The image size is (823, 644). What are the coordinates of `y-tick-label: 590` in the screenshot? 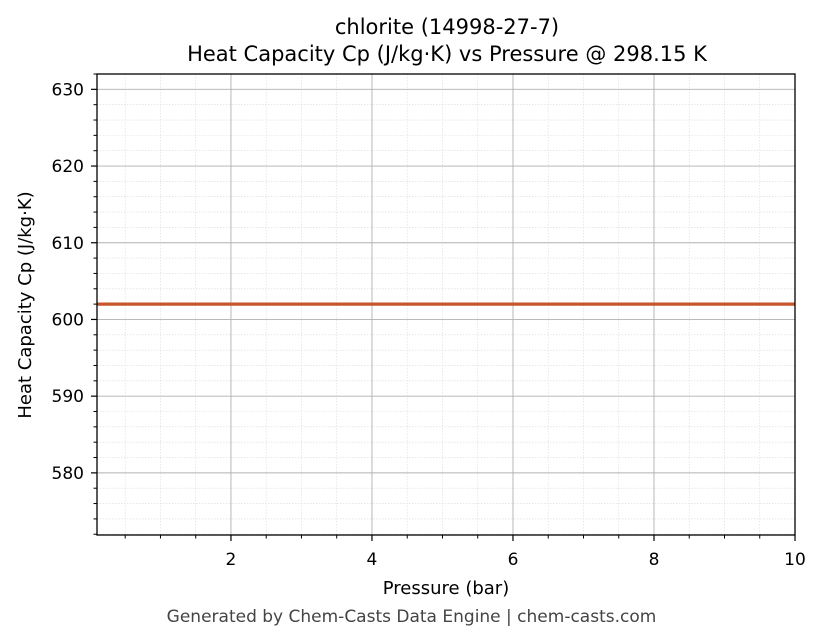 It's located at (68, 397).